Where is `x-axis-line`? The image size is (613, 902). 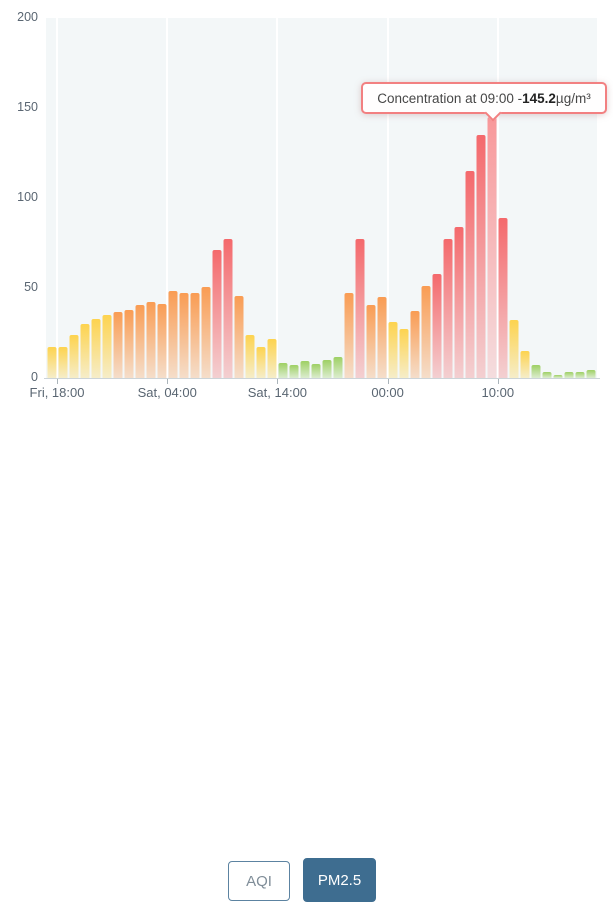
x-axis-line is located at coordinates (322, 378).